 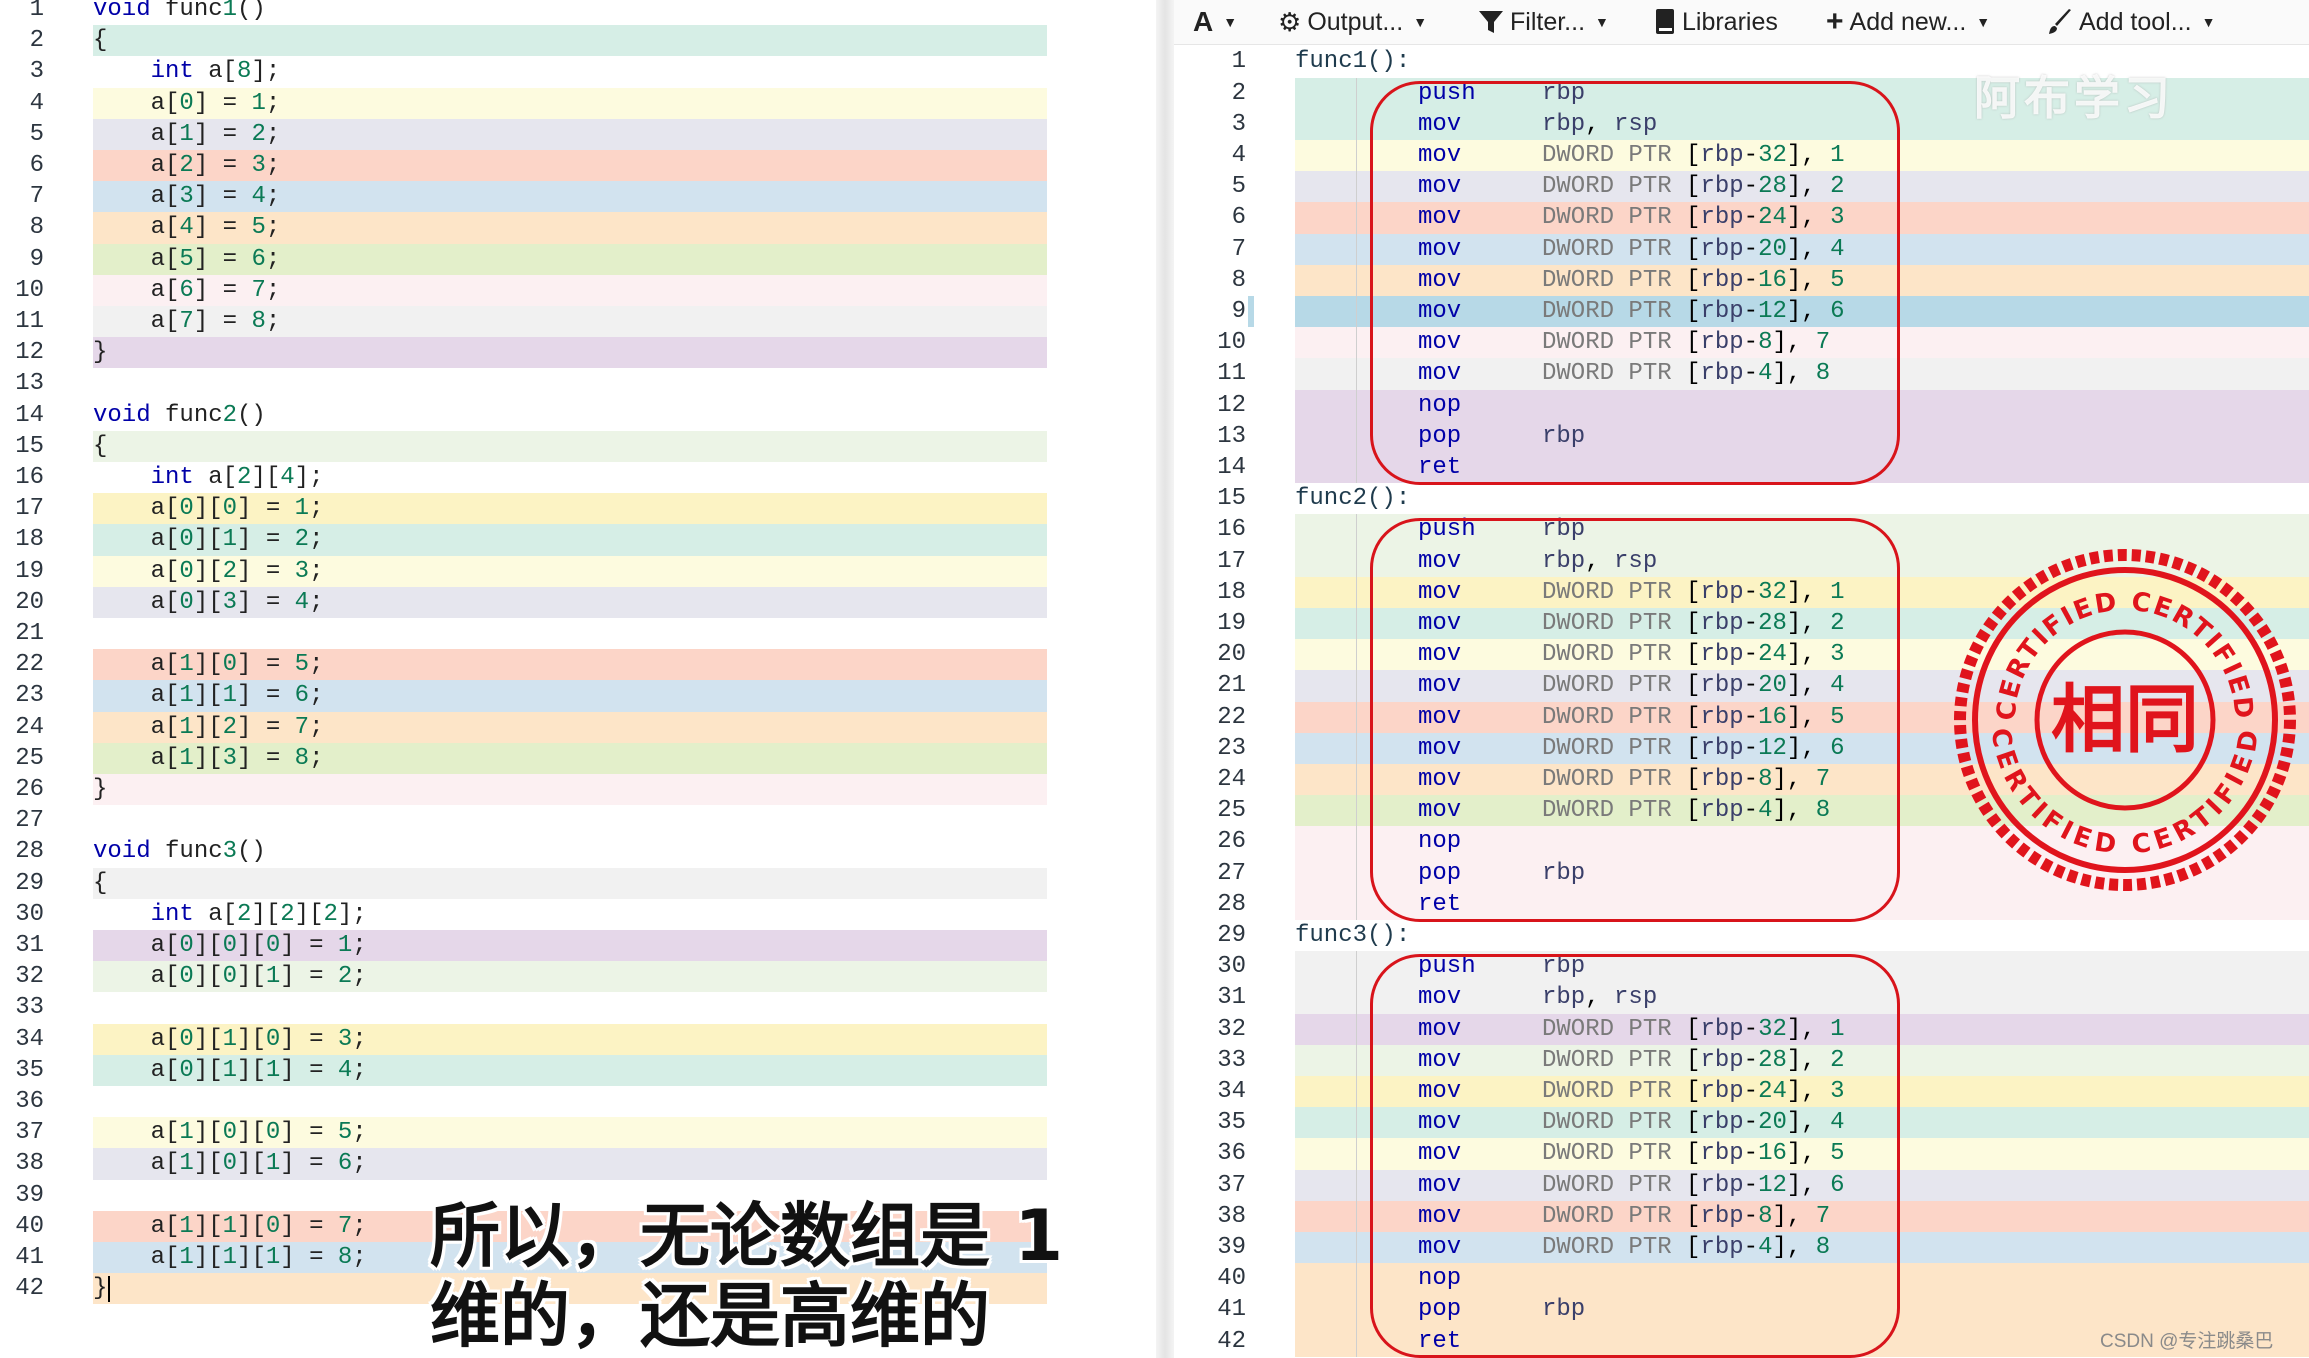 What do you see at coordinates (570, 166) in the screenshot?
I see `code-line: a[2] = 3;` at bounding box center [570, 166].